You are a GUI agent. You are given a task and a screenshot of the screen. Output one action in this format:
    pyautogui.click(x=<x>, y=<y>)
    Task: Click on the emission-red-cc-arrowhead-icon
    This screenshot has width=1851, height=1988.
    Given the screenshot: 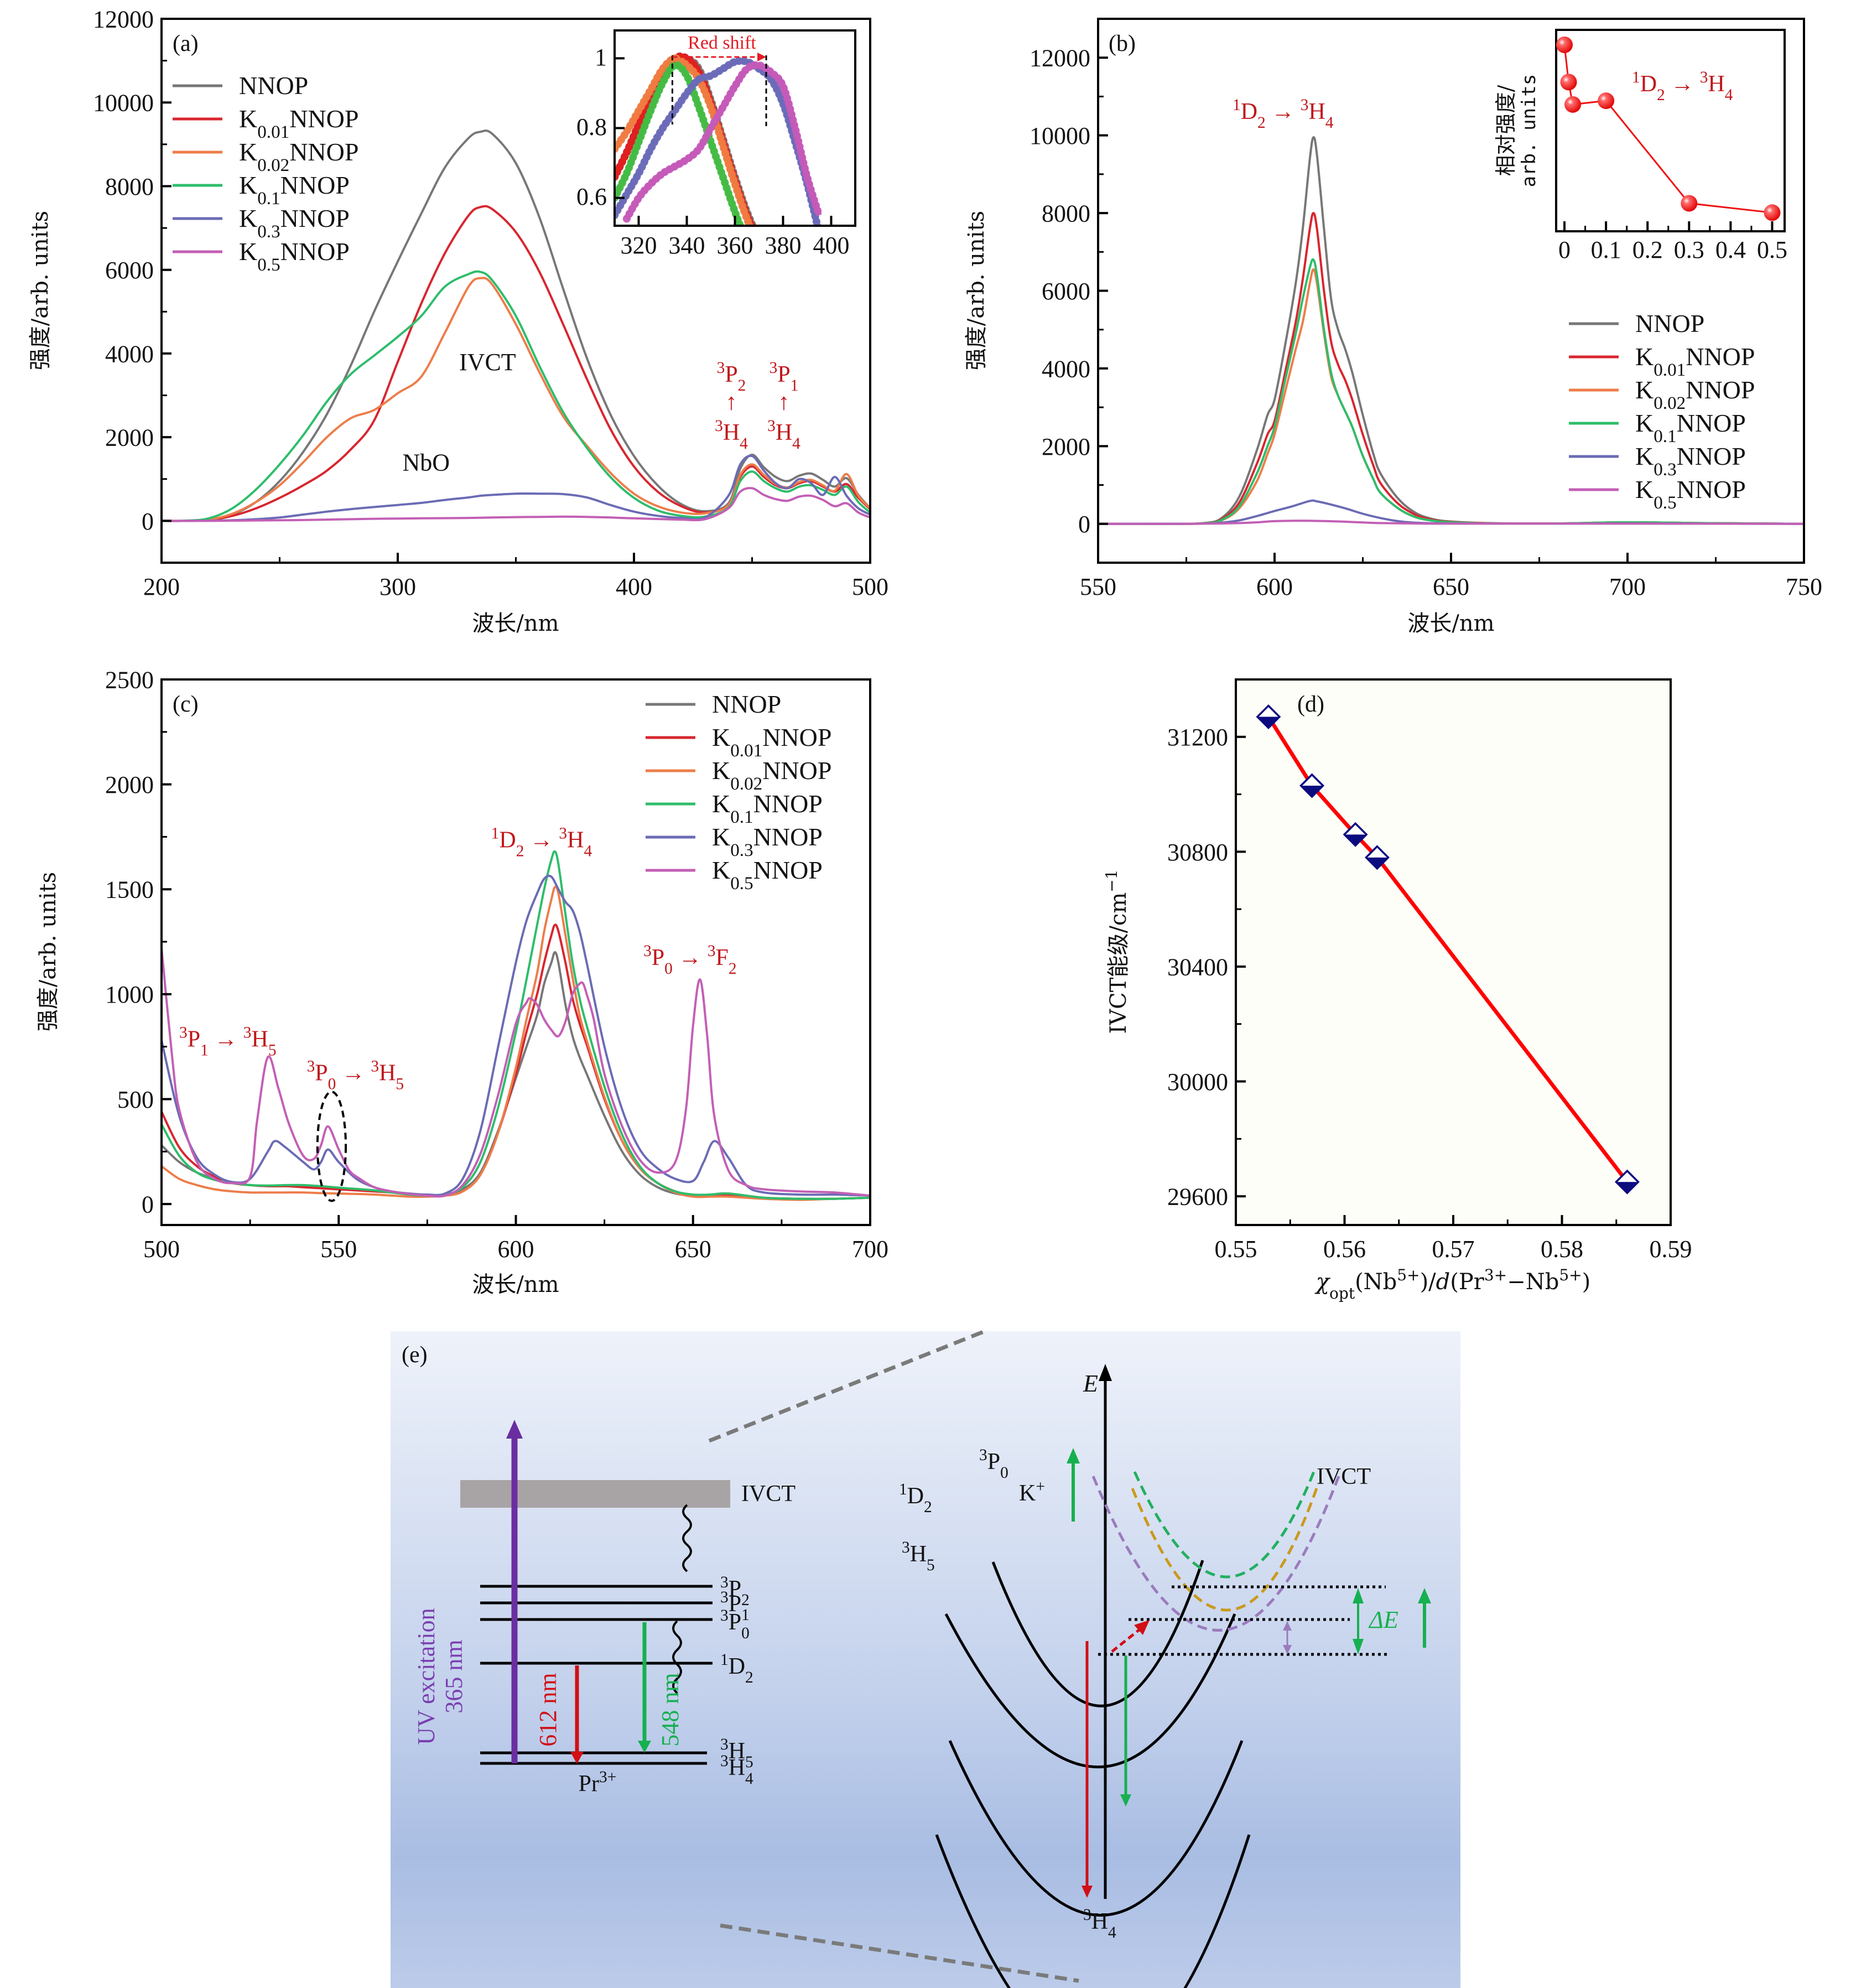 What is the action you would take?
    pyautogui.click(x=1087, y=1892)
    